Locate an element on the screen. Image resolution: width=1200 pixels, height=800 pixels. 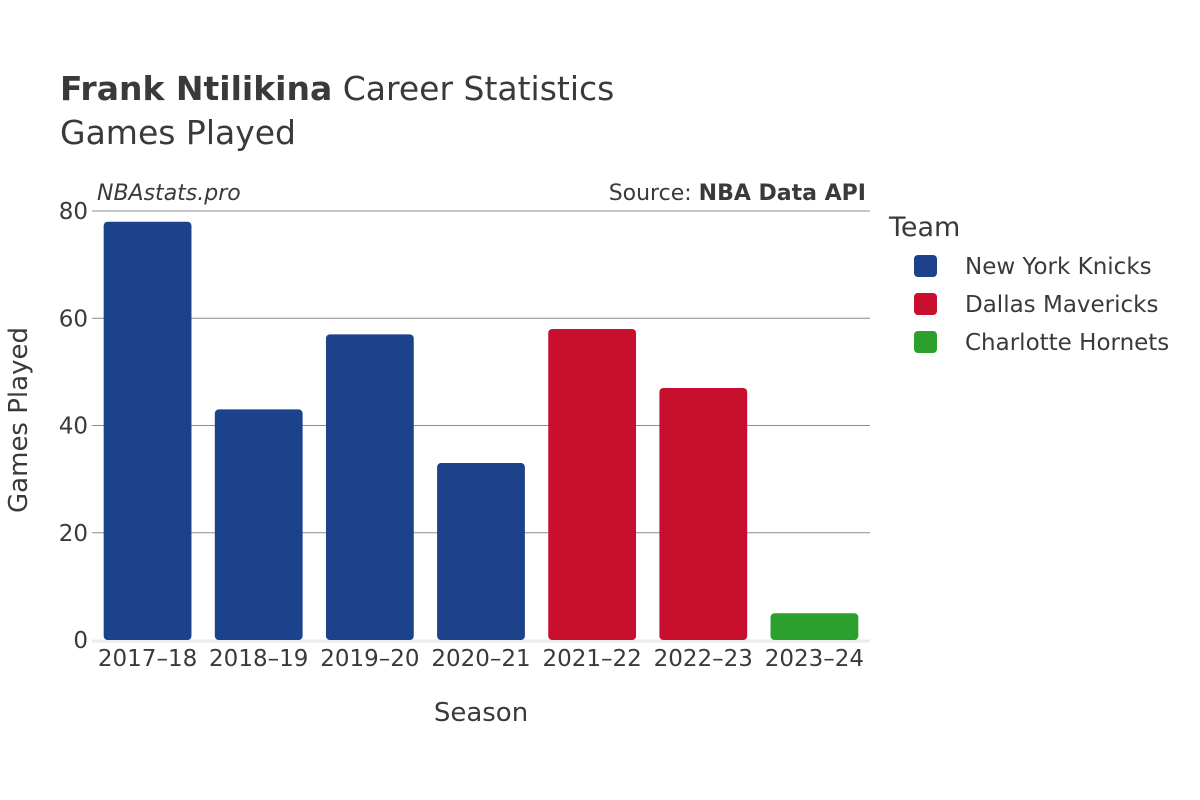
bar-2017–18 is located at coordinates (147, 430).